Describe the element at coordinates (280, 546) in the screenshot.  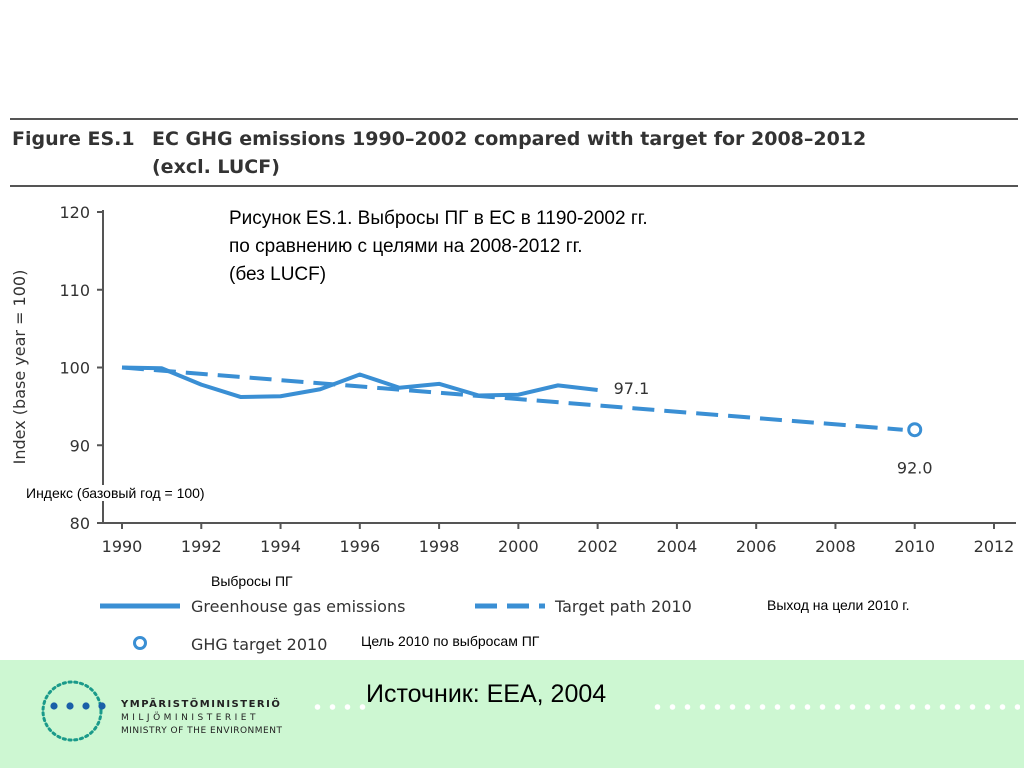
I see `x-tick-label: 1994` at that location.